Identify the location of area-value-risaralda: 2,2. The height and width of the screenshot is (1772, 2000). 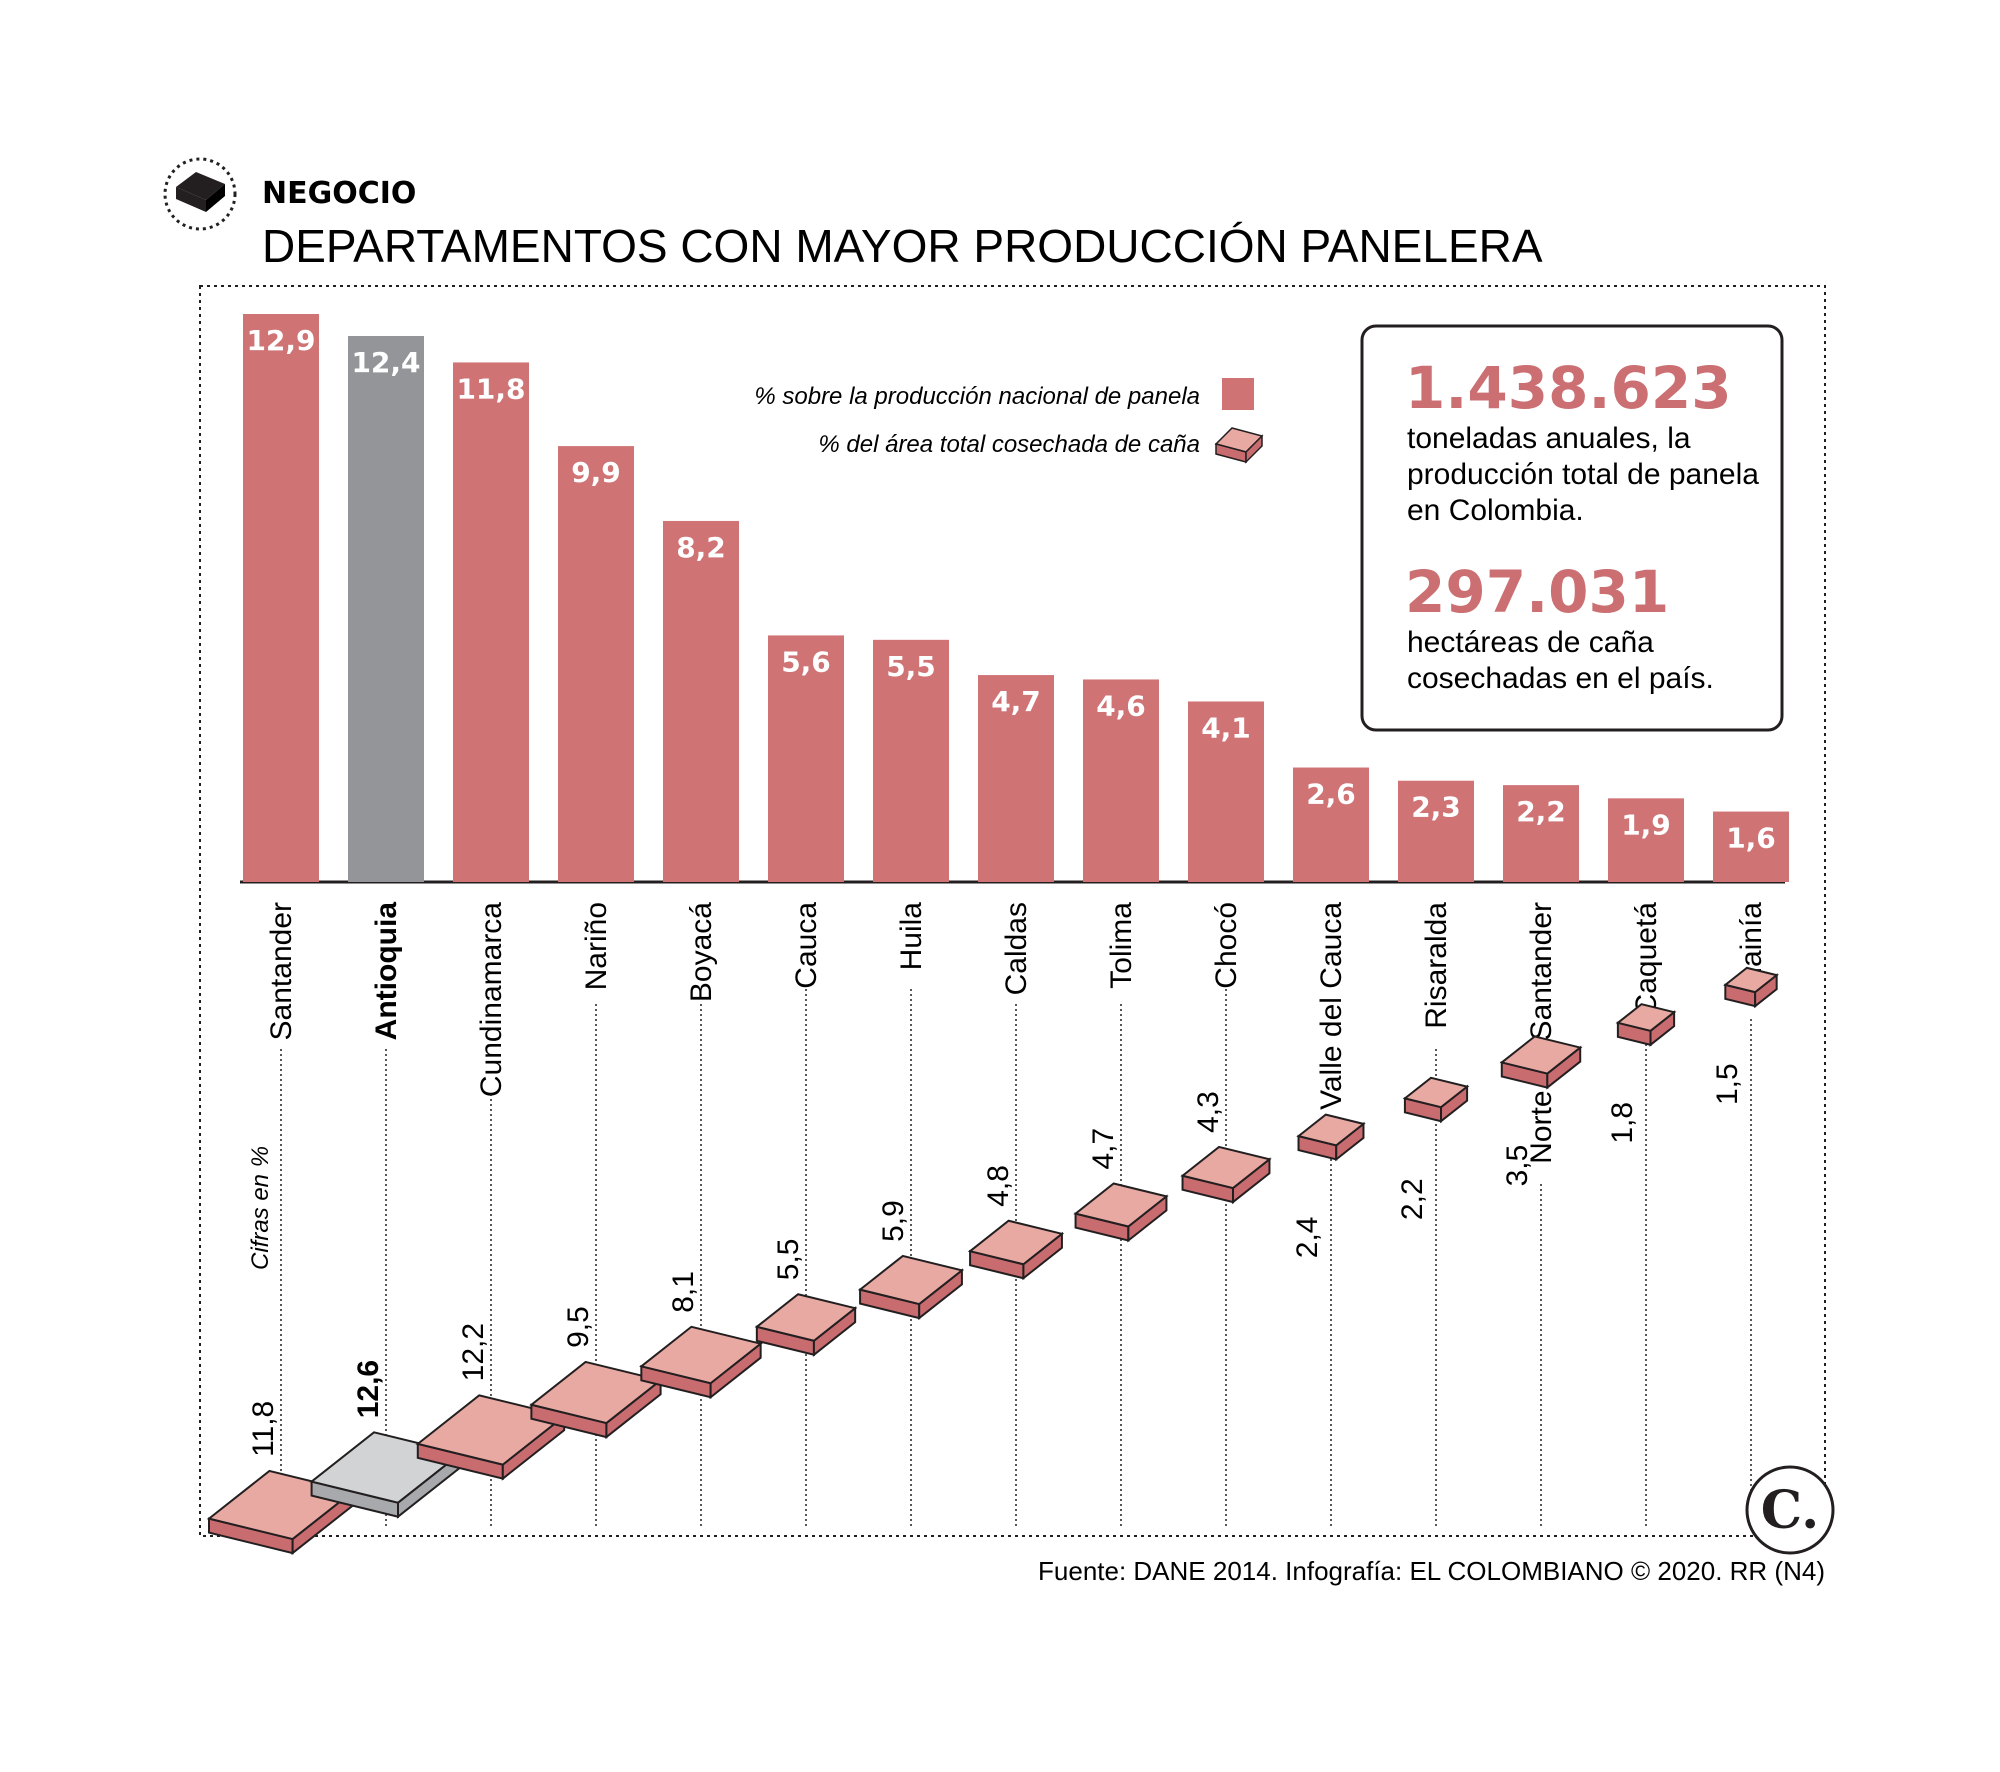
(1412, 1199).